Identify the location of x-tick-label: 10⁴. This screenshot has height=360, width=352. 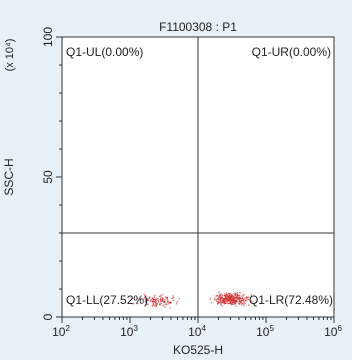
(197, 331).